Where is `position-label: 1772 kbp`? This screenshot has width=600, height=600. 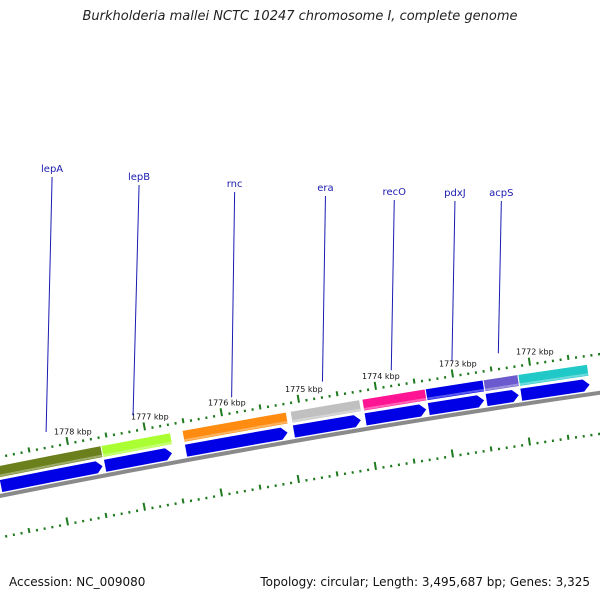
position-label: 1772 kbp is located at coordinates (535, 352).